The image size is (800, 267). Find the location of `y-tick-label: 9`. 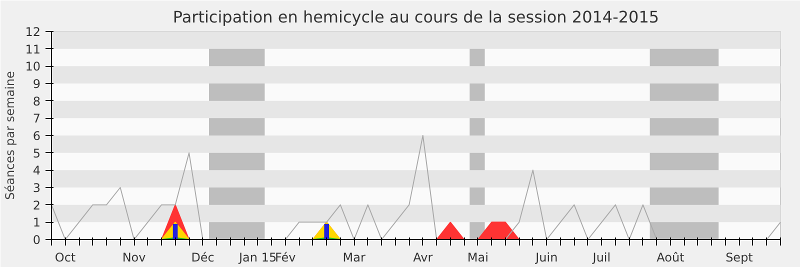

y-tick-label: 9 is located at coordinates (36, 84).